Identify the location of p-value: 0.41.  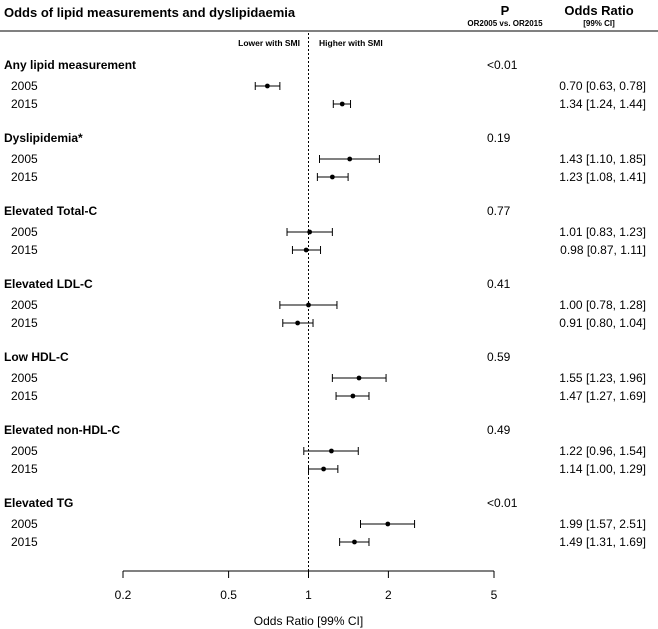
(499, 284).